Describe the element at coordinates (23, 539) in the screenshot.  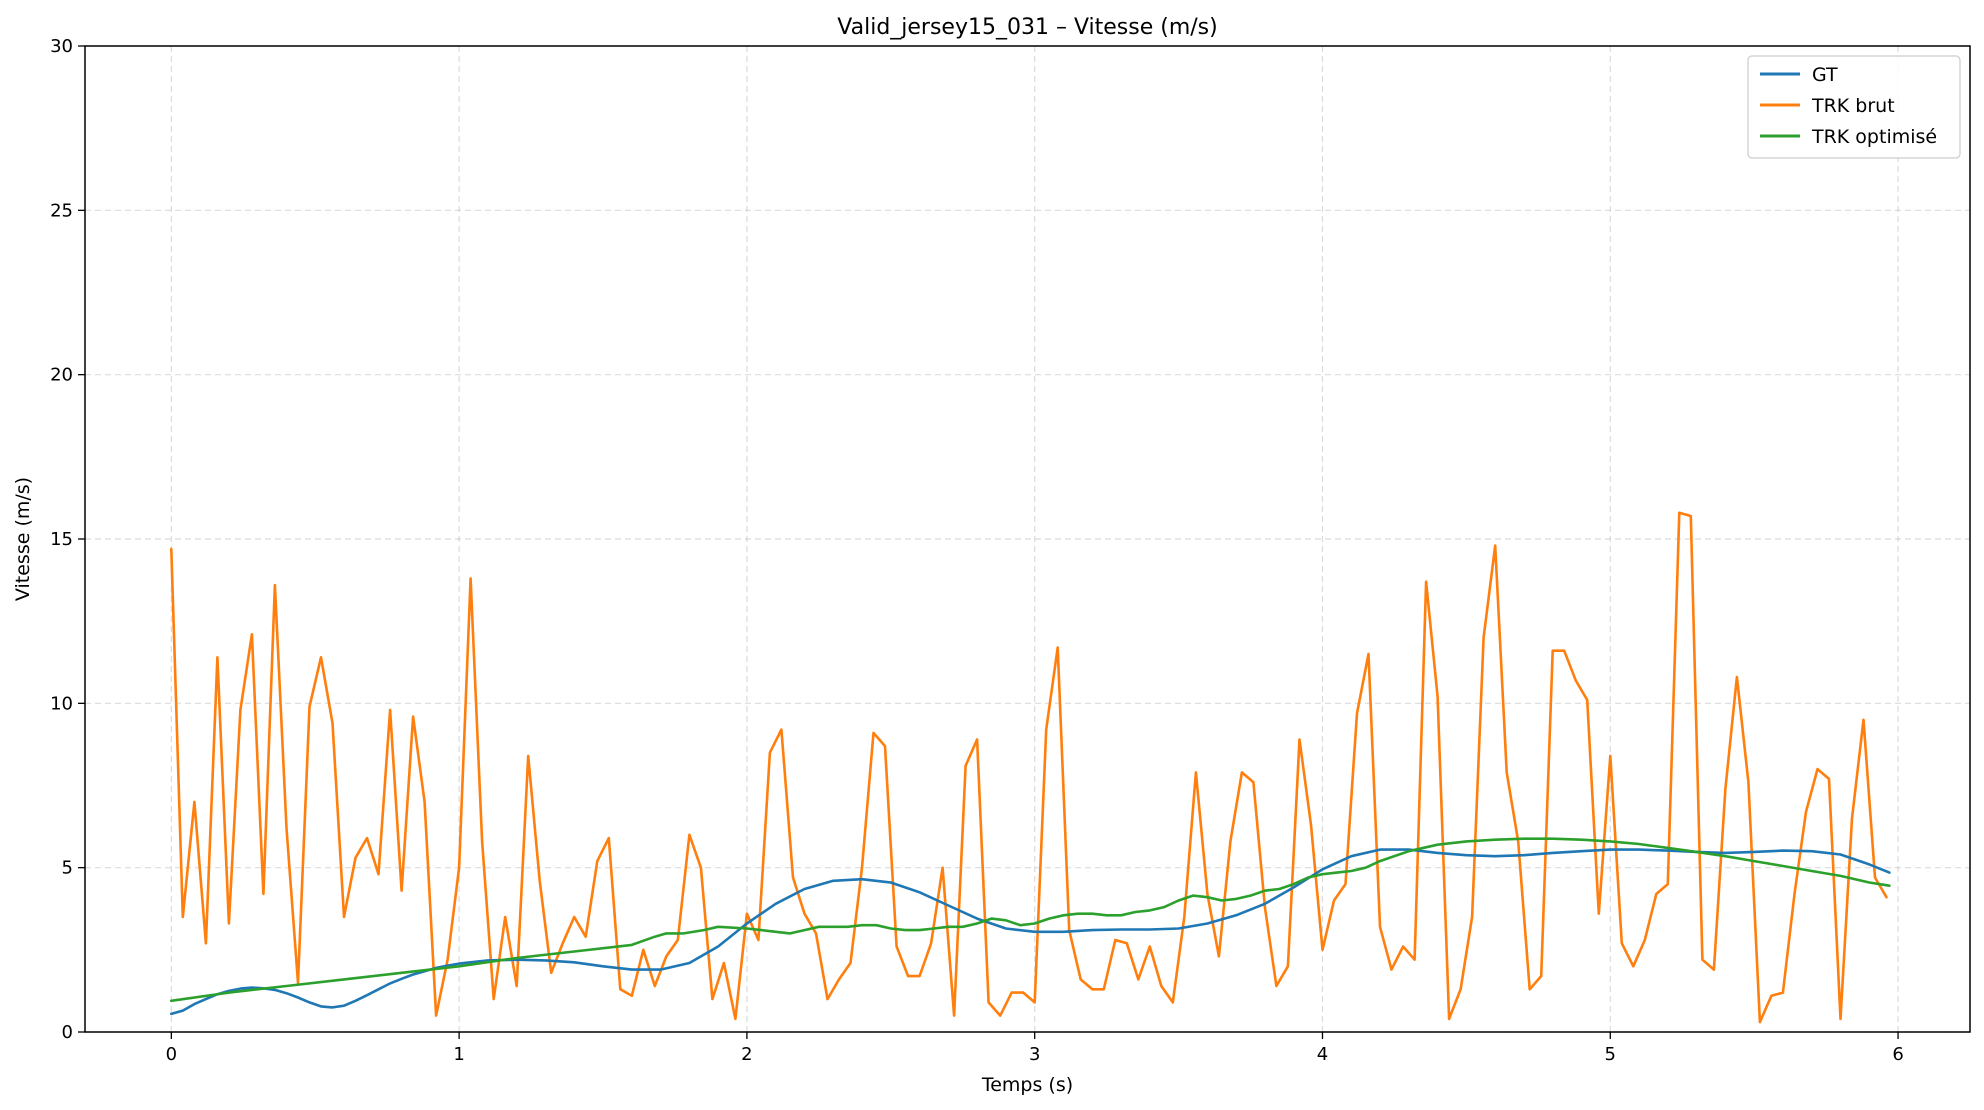
I see `y-axis-label: Vitesse (m/s)` at that location.